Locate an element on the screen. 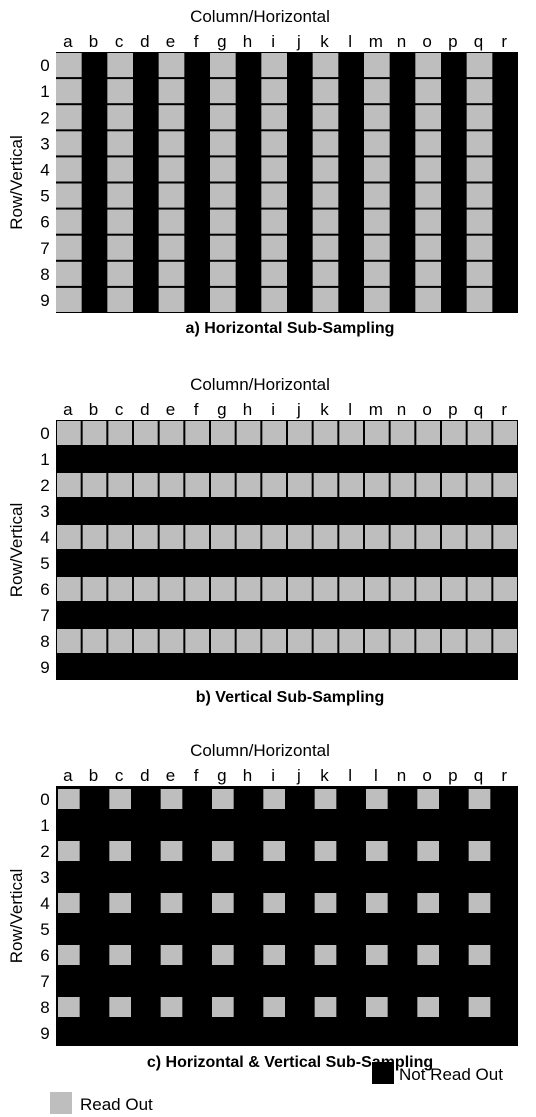 This screenshot has height=1117, width=536. row-label: 1 is located at coordinates (44, 825).